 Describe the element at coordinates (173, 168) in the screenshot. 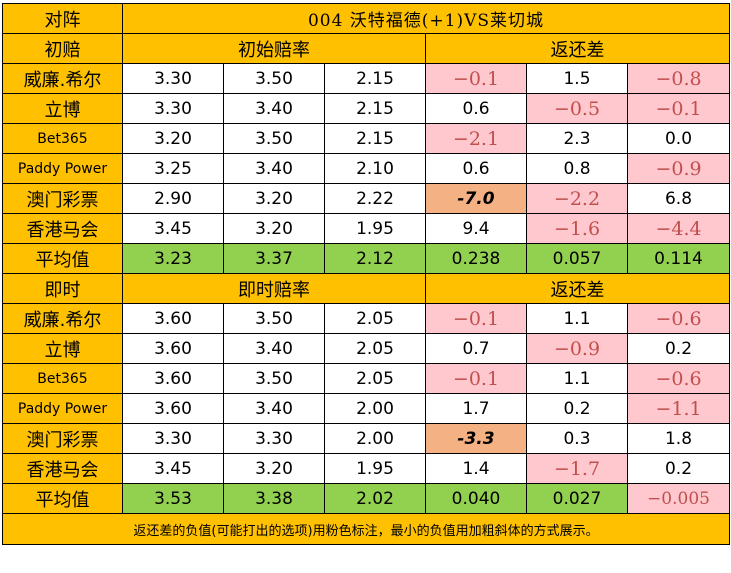

I see `odds-home: 3.25` at that location.